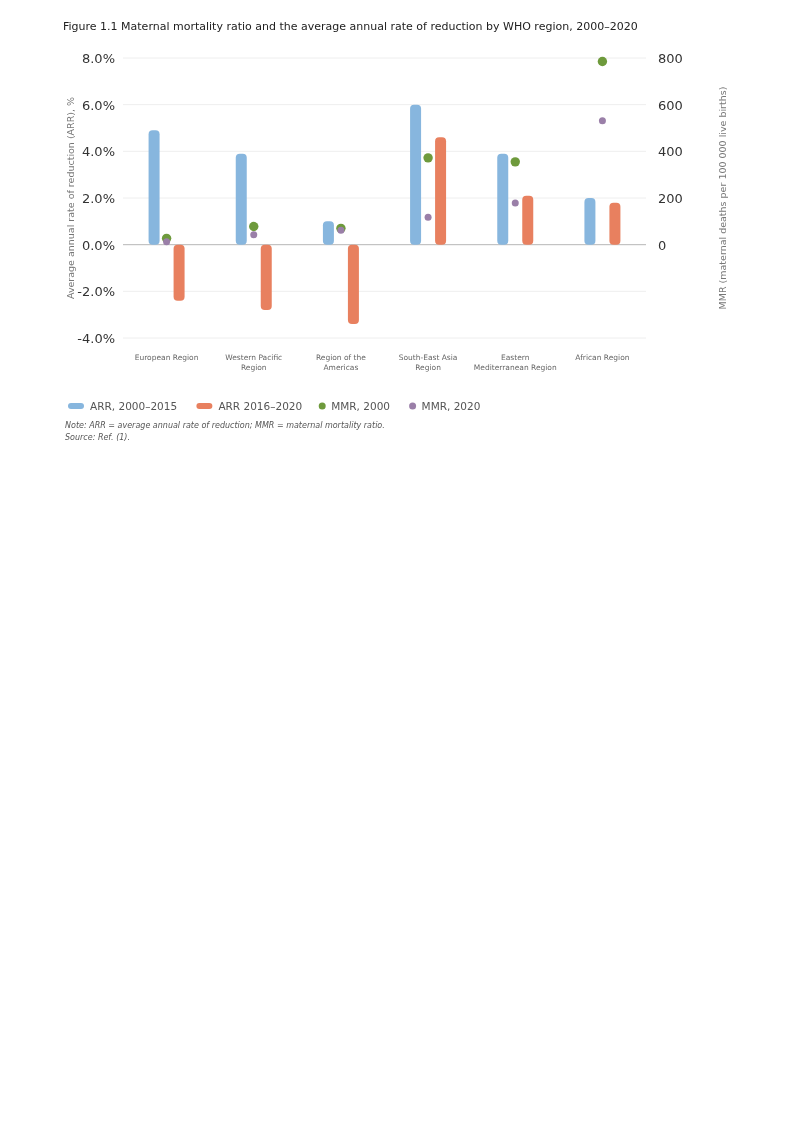  What do you see at coordinates (96, 292) in the screenshot?
I see `y-tick-label: -2.0%` at bounding box center [96, 292].